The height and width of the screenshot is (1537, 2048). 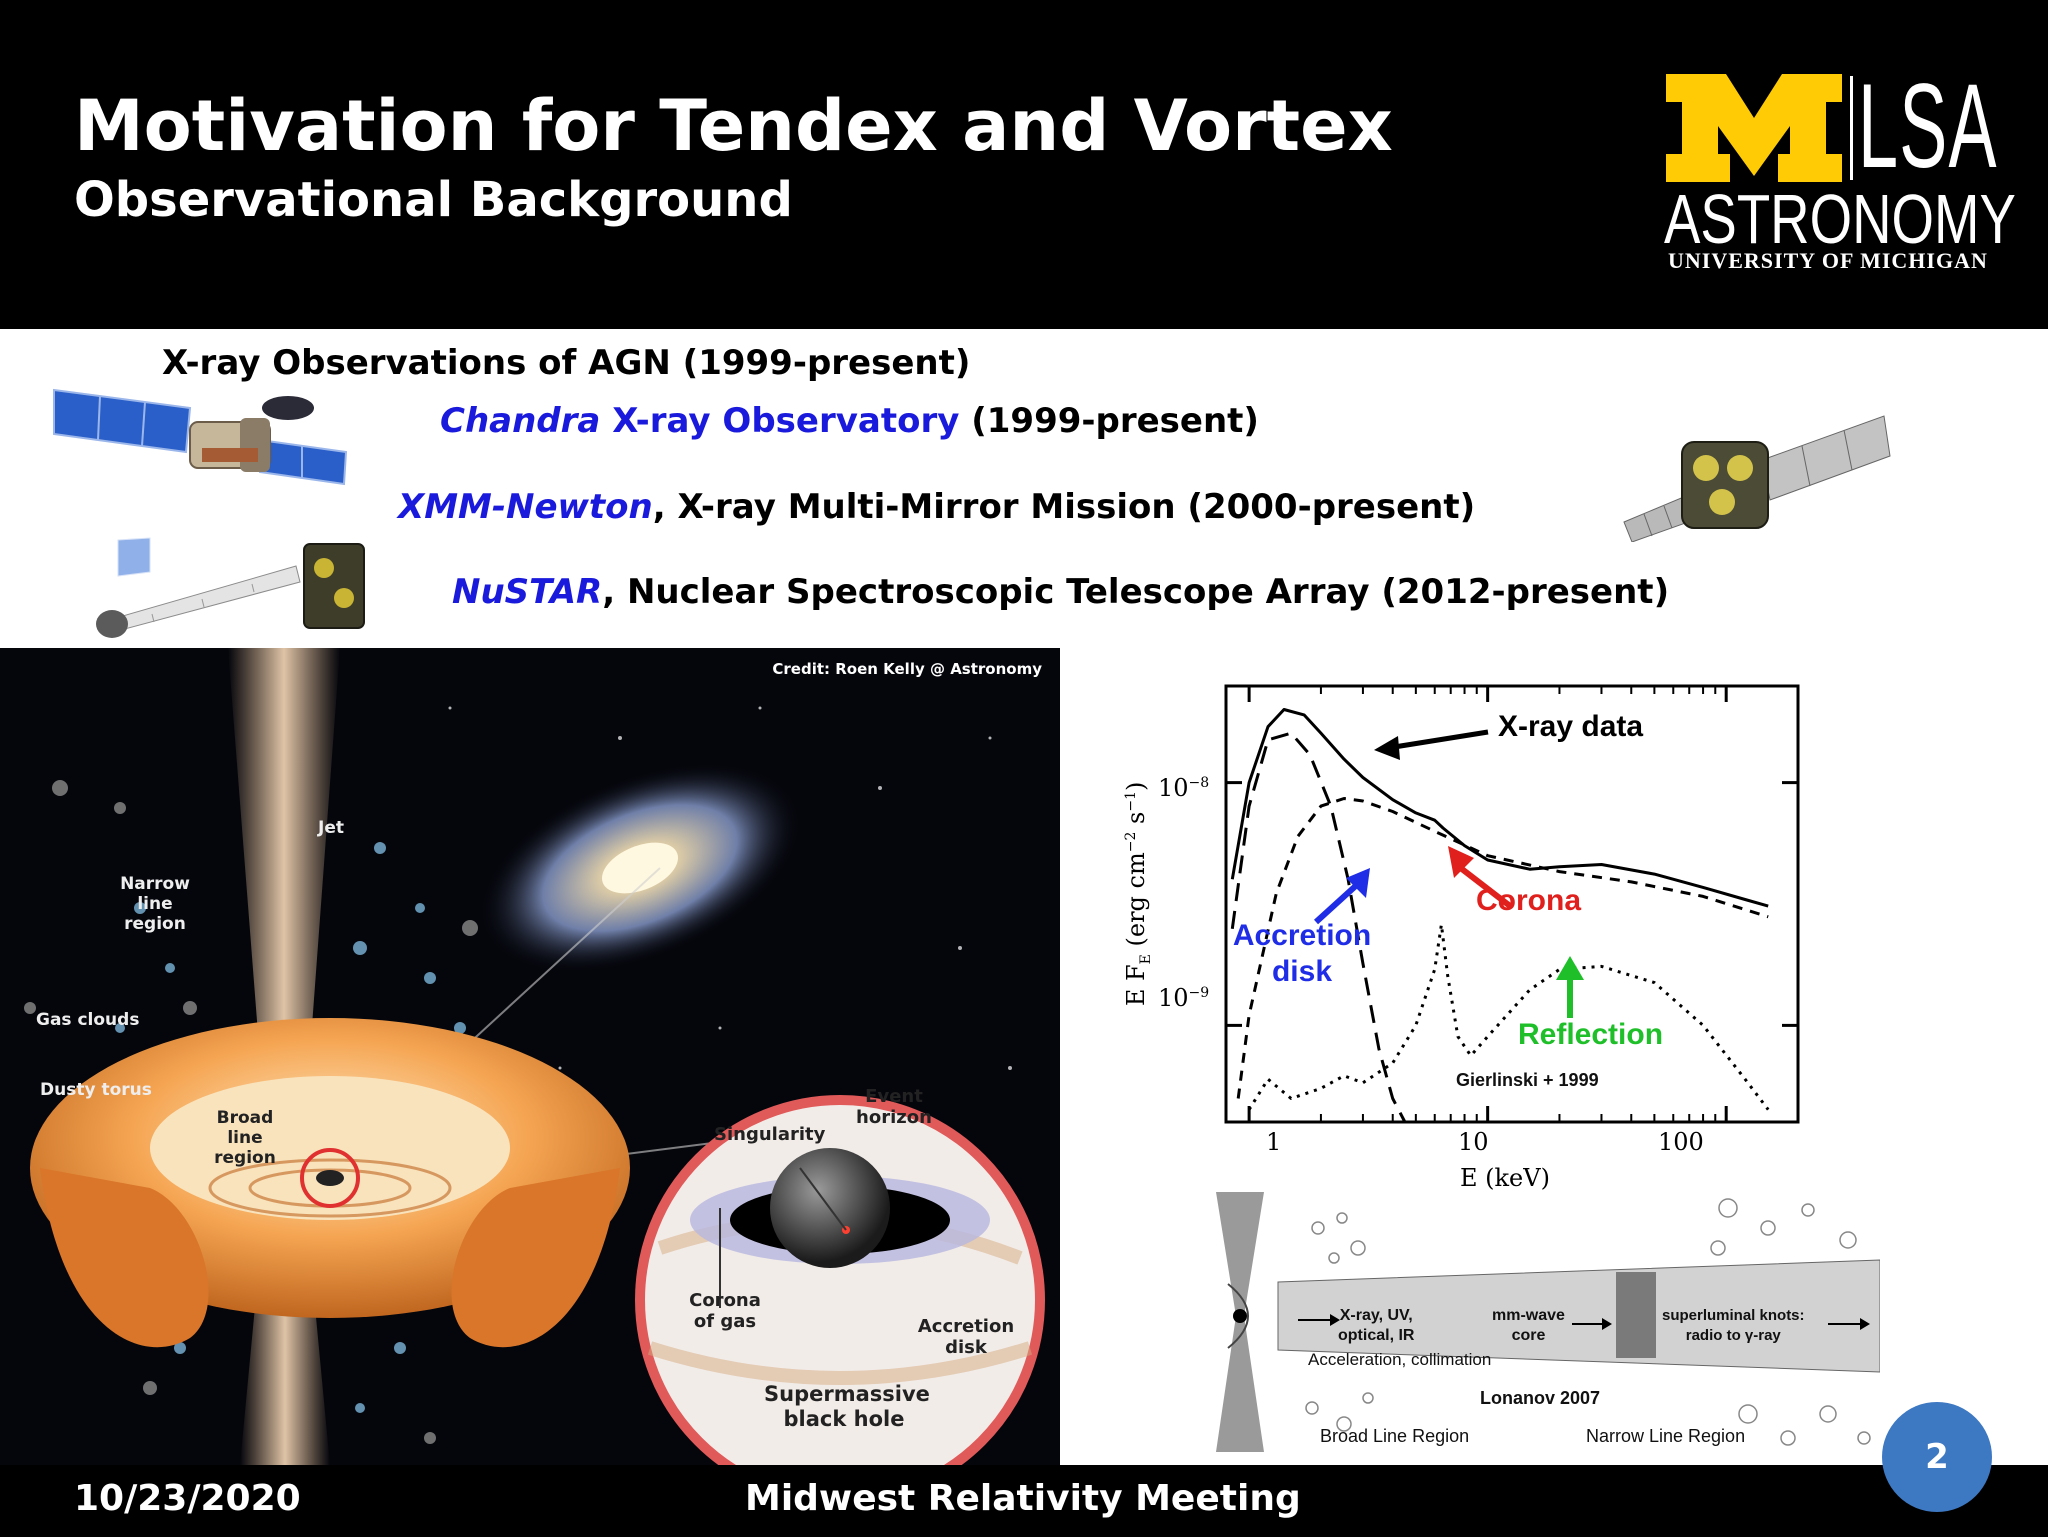 What do you see at coordinates (200, 437) in the screenshot?
I see `chandra-satellite-icon` at bounding box center [200, 437].